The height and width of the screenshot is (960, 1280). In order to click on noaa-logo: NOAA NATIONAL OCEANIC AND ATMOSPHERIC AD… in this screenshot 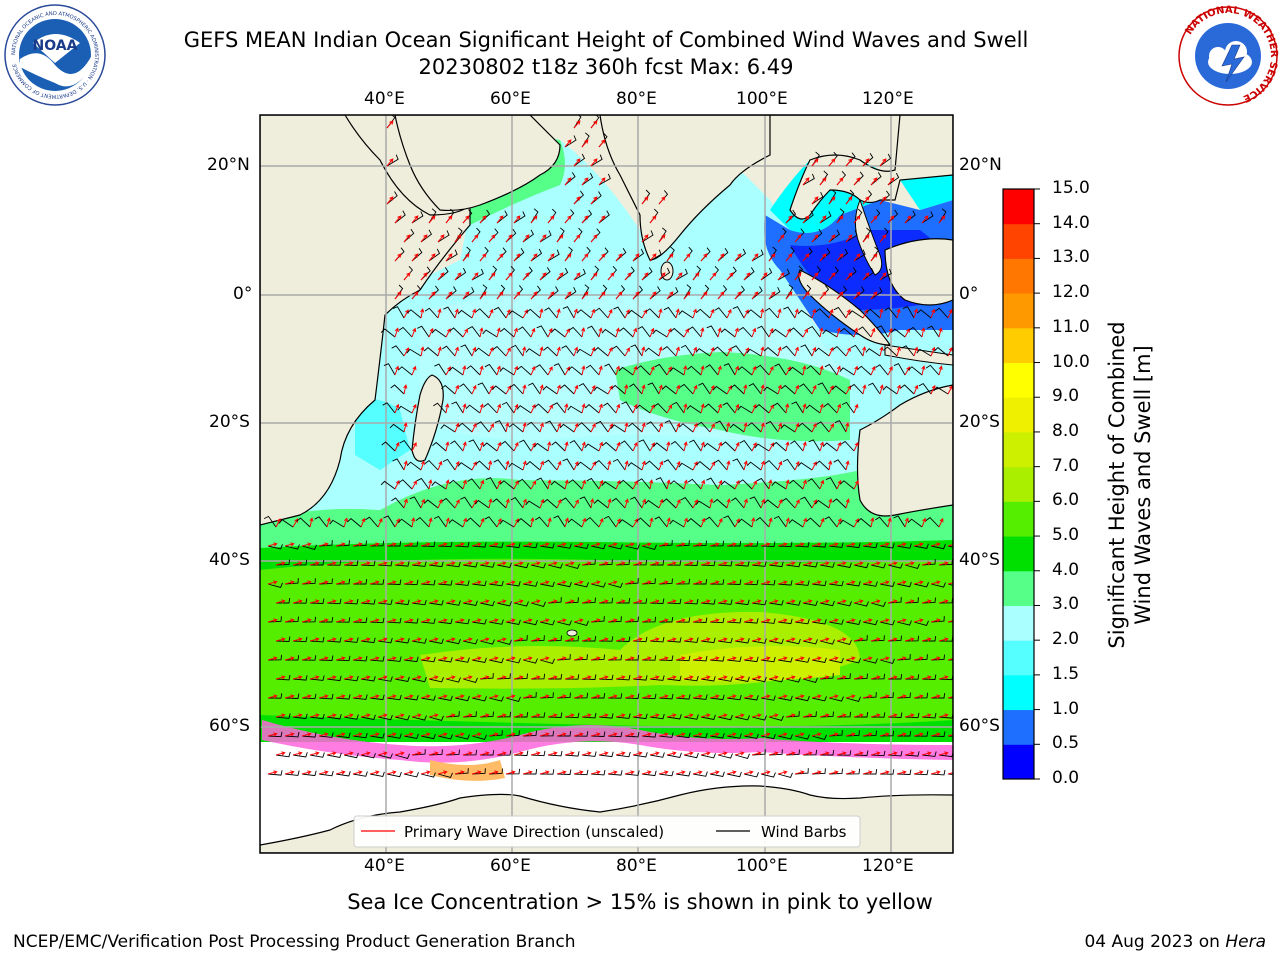, I will do `click(55, 55)`.